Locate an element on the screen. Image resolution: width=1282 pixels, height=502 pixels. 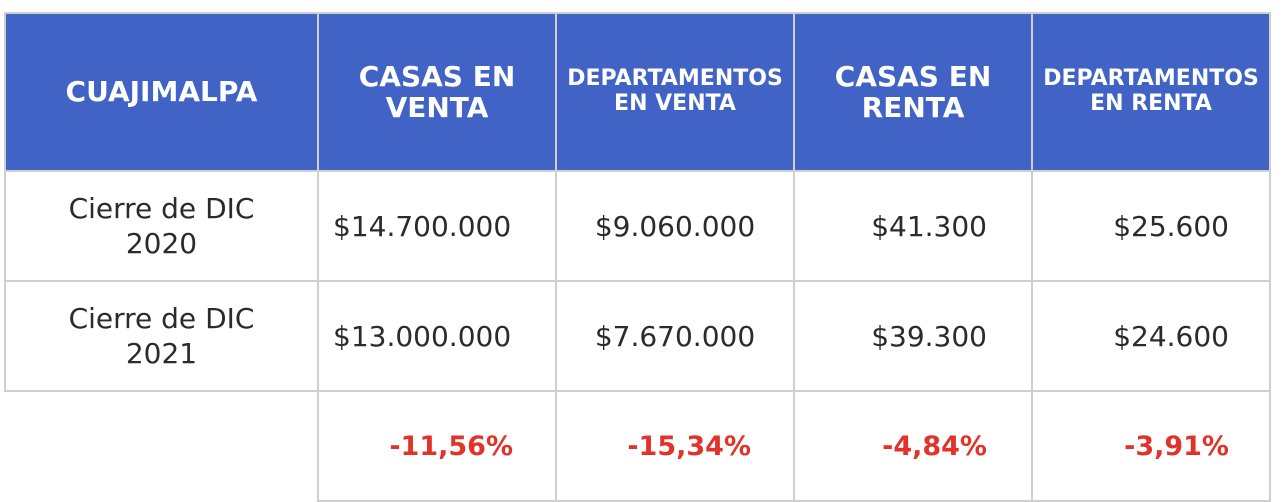
cell-departamentos-venta: $9.060.000 is located at coordinates (675, 226).